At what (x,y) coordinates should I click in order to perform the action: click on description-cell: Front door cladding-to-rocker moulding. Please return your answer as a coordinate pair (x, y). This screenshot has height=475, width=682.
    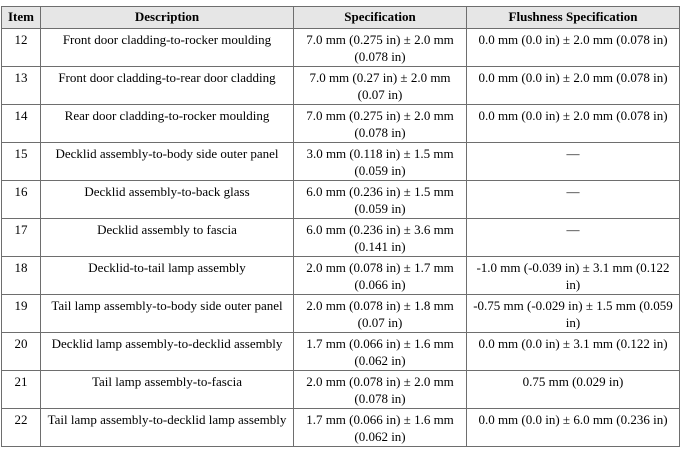
    Looking at the image, I should click on (167, 47).